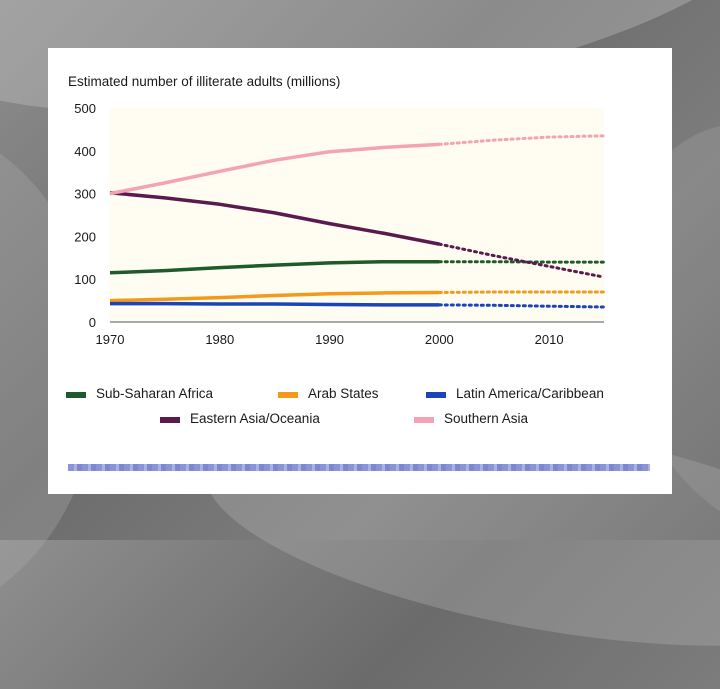 The width and height of the screenshot is (720, 689). Describe the element at coordinates (92, 322) in the screenshot. I see `y-tick-label: 0` at that location.